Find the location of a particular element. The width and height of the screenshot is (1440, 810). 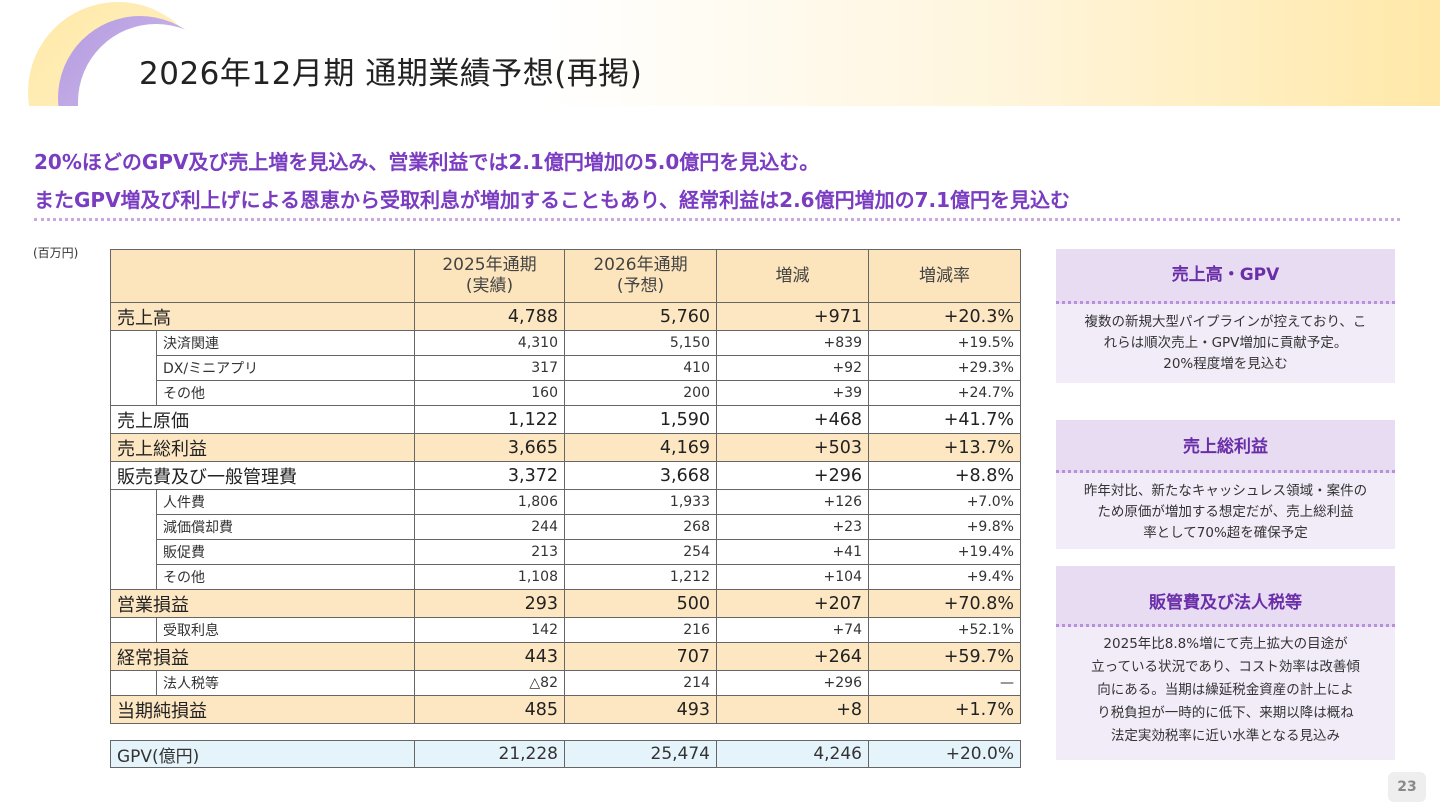

value-cell: 707 is located at coordinates (640, 656).